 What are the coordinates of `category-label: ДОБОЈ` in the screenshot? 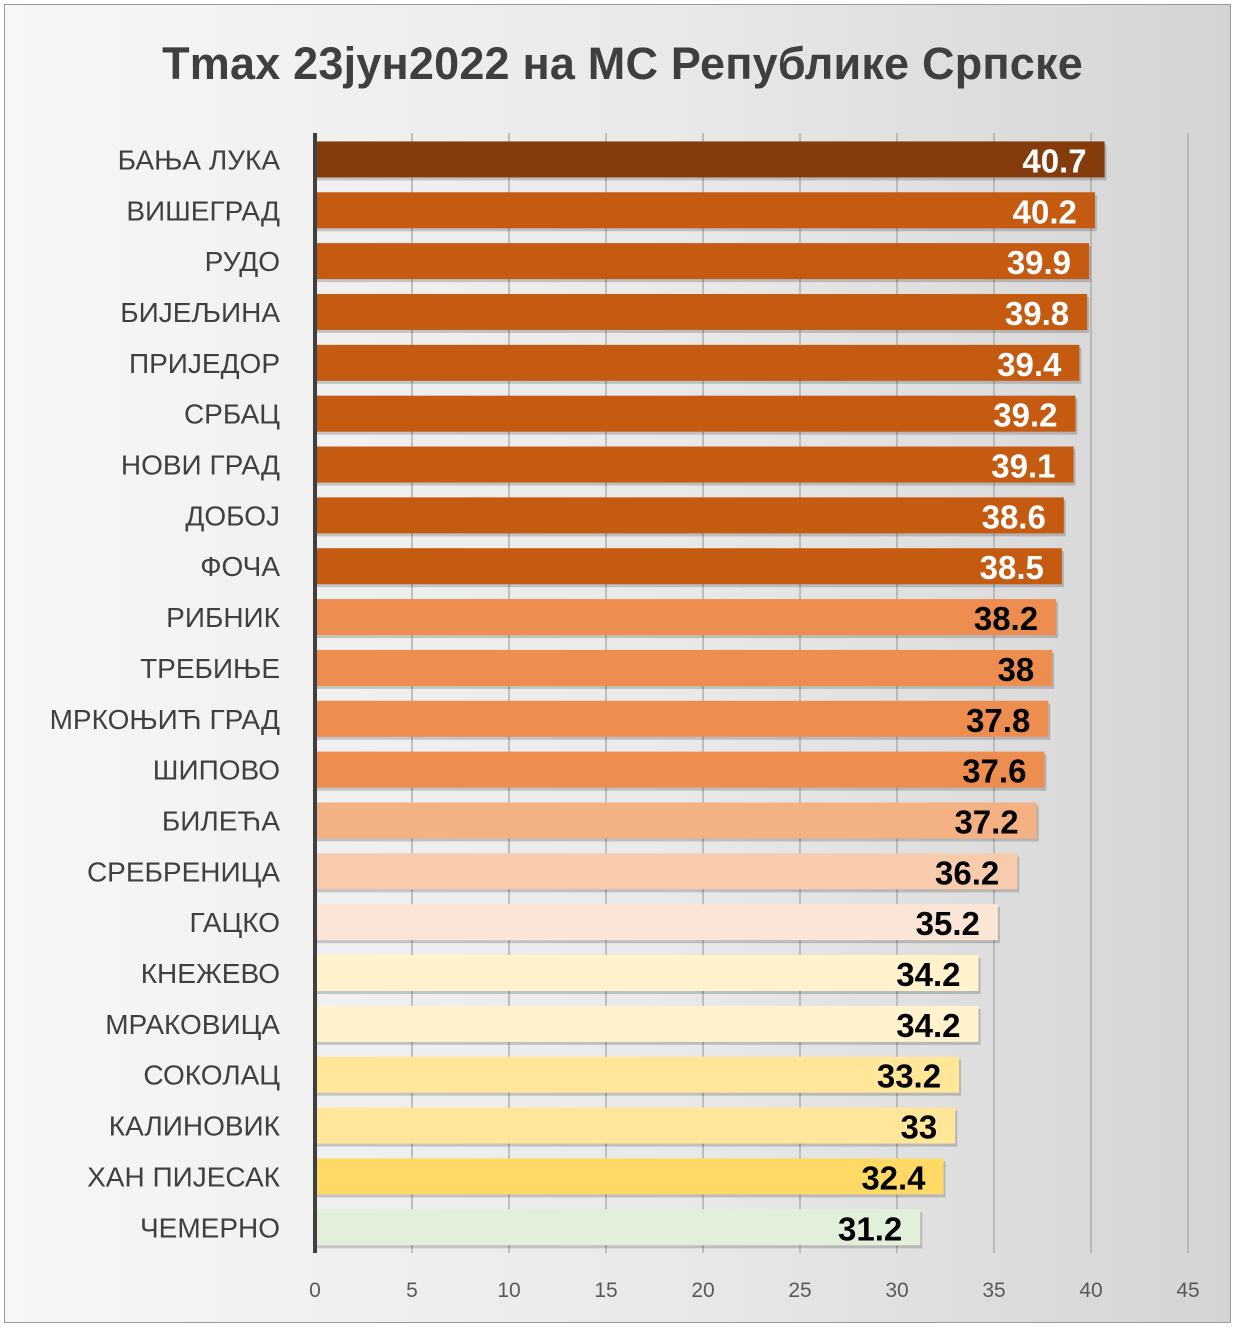 It's located at (232, 515).